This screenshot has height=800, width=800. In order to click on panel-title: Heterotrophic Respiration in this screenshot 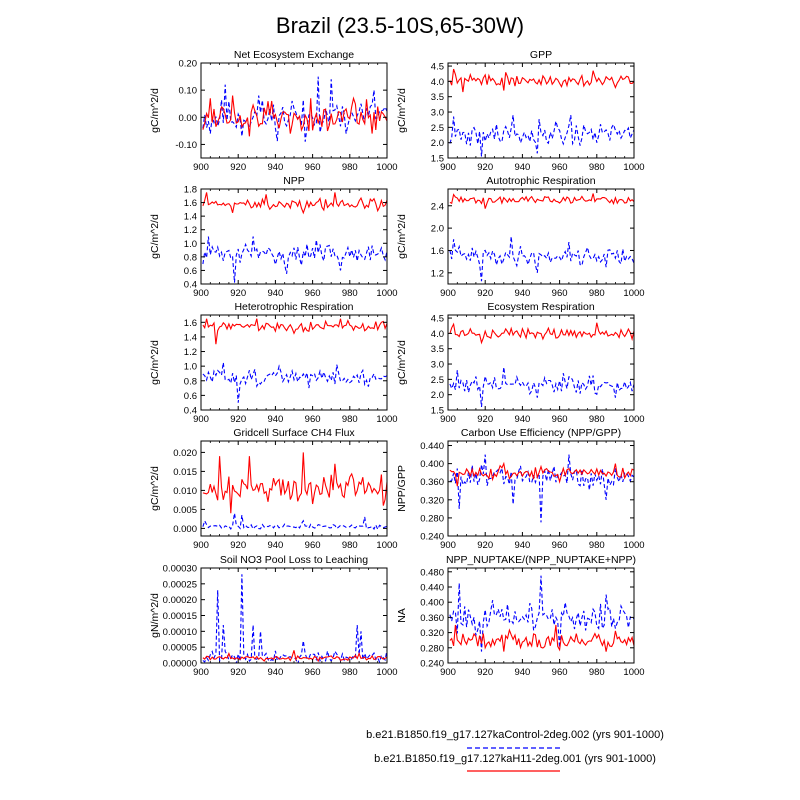, I will do `click(293, 307)`.